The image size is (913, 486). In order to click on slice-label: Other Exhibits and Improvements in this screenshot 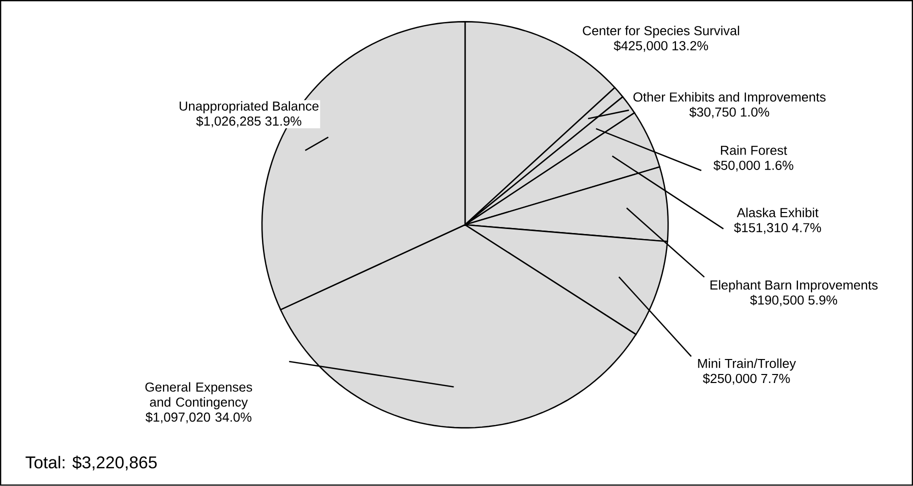, I will do `click(729, 98)`.